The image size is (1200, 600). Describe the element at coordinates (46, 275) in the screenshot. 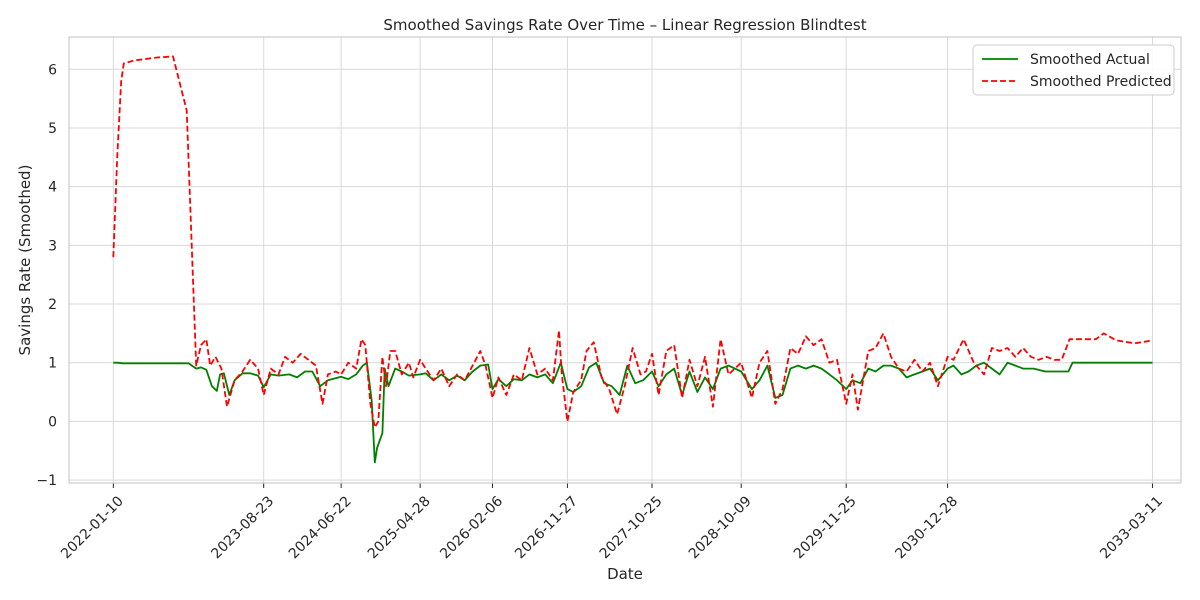

I see `y-tick-labels: −1 0 1 2 3 4 5 6` at that location.